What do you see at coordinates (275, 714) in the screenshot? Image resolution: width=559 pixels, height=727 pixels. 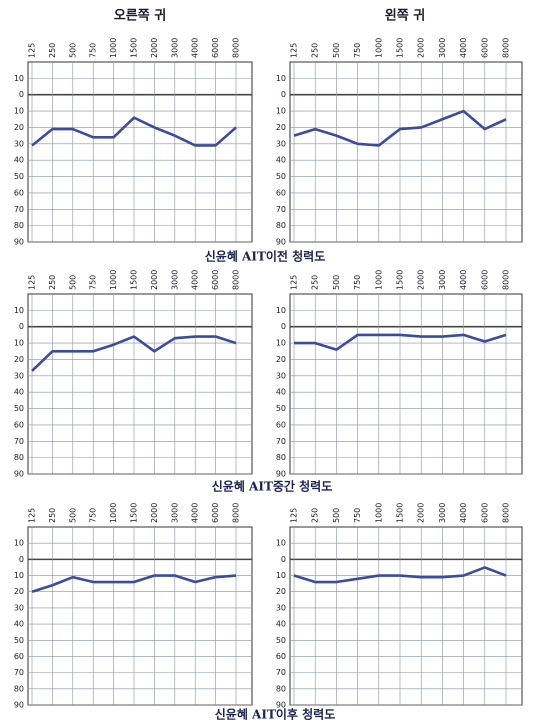 I see `row-caption: 신윤혜 AIT이후 청력도` at bounding box center [275, 714].